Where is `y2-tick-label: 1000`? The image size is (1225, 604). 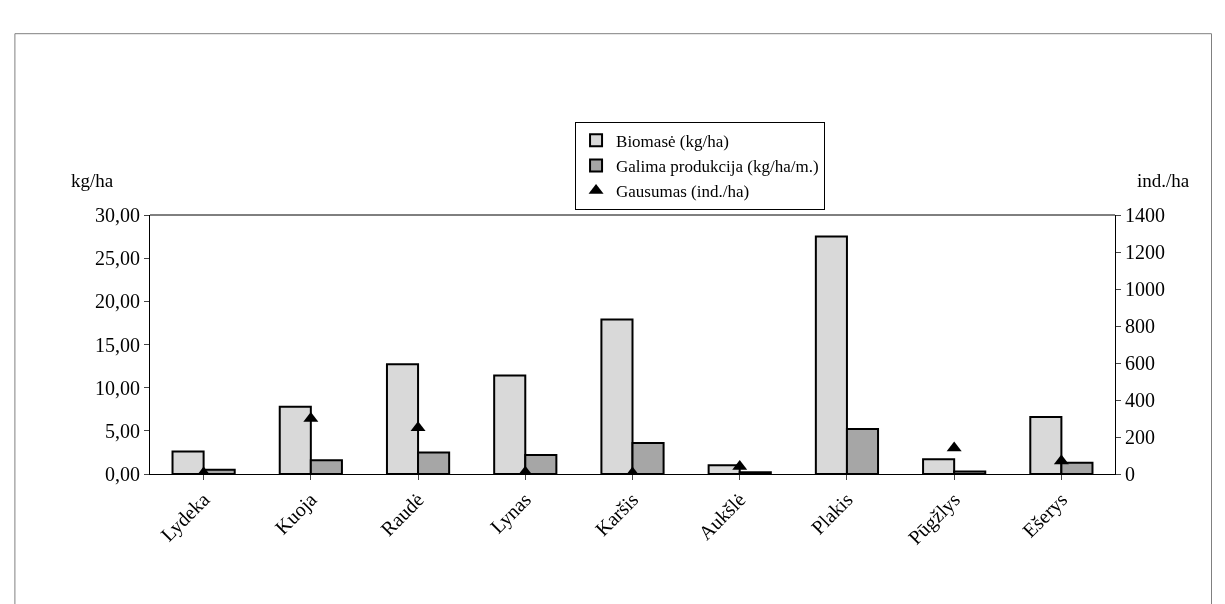 y2-tick-label: 1000 is located at coordinates (1145, 289).